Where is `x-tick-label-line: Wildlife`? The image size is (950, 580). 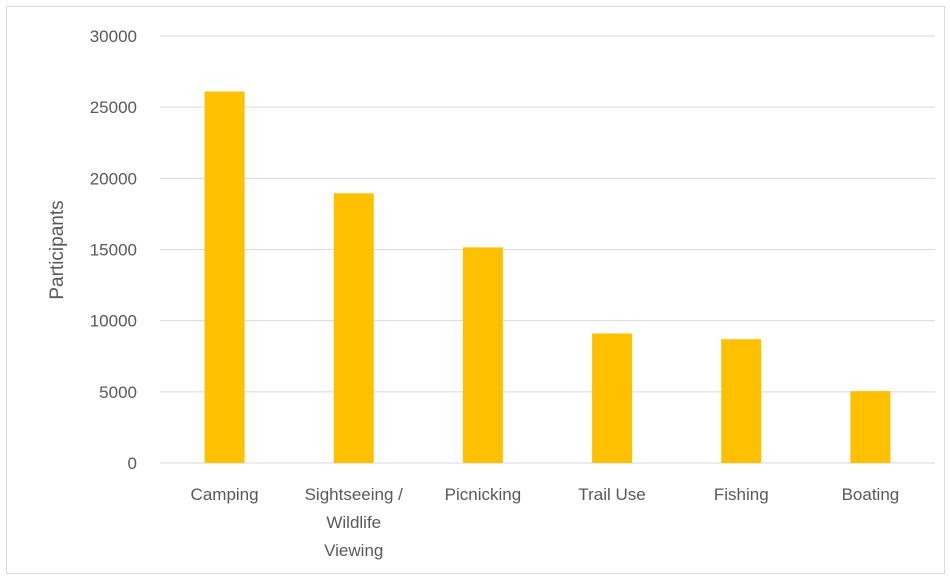
x-tick-label-line: Wildlife is located at coordinates (353, 522).